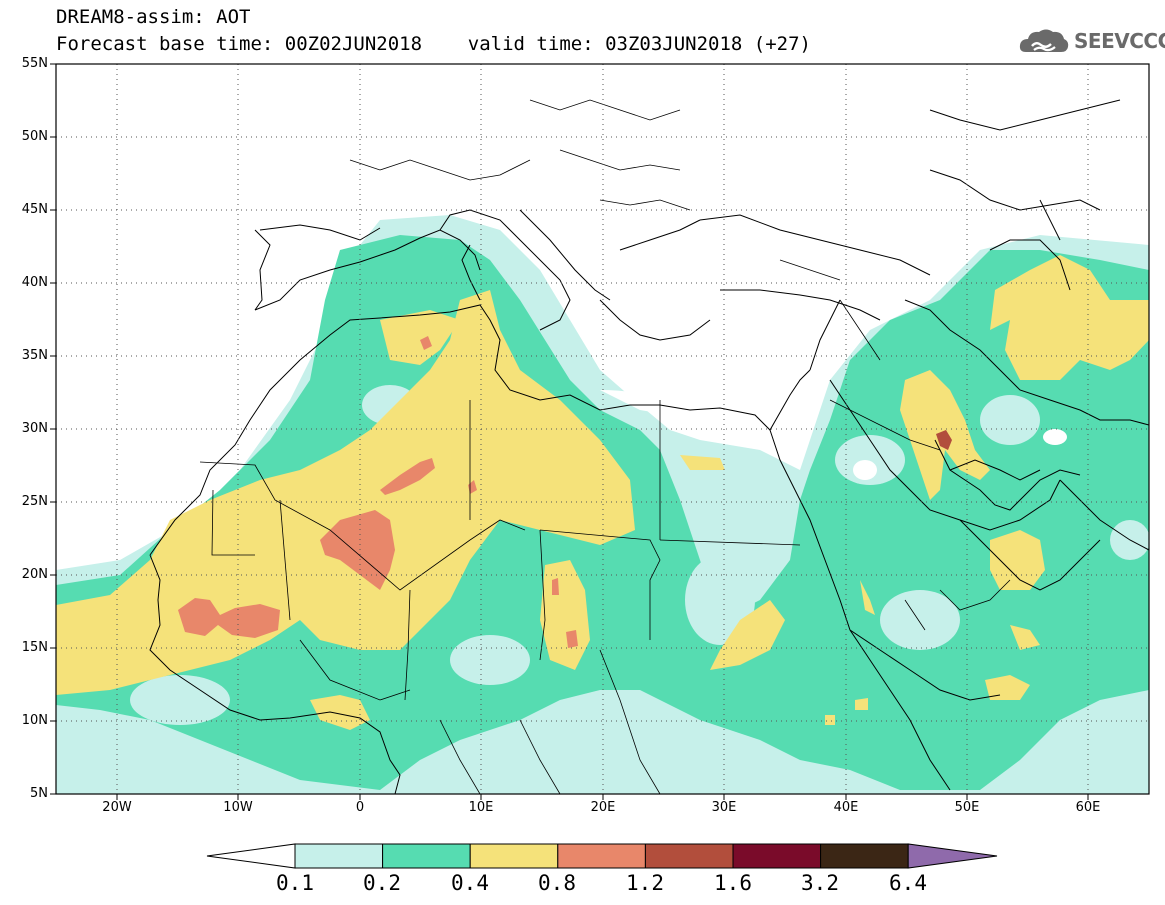 This screenshot has height=905, width=1165. Describe the element at coordinates (967, 807) in the screenshot. I see `lon-label: 50E` at that location.